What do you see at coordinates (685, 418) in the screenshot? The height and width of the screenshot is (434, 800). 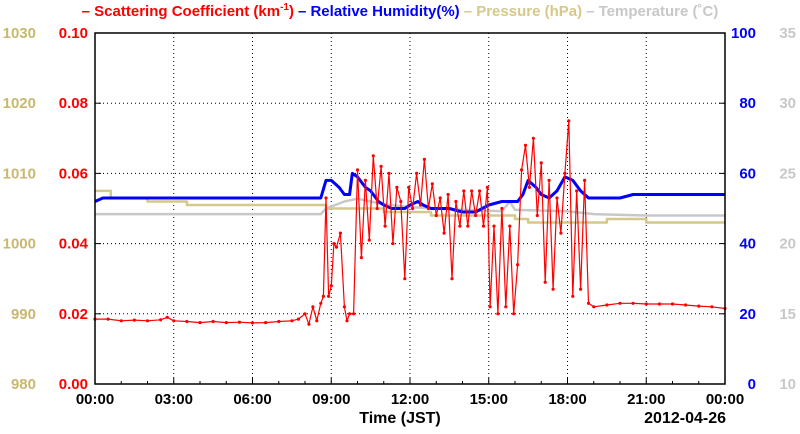 I see `date-label: 2012-04-26` at bounding box center [685, 418].